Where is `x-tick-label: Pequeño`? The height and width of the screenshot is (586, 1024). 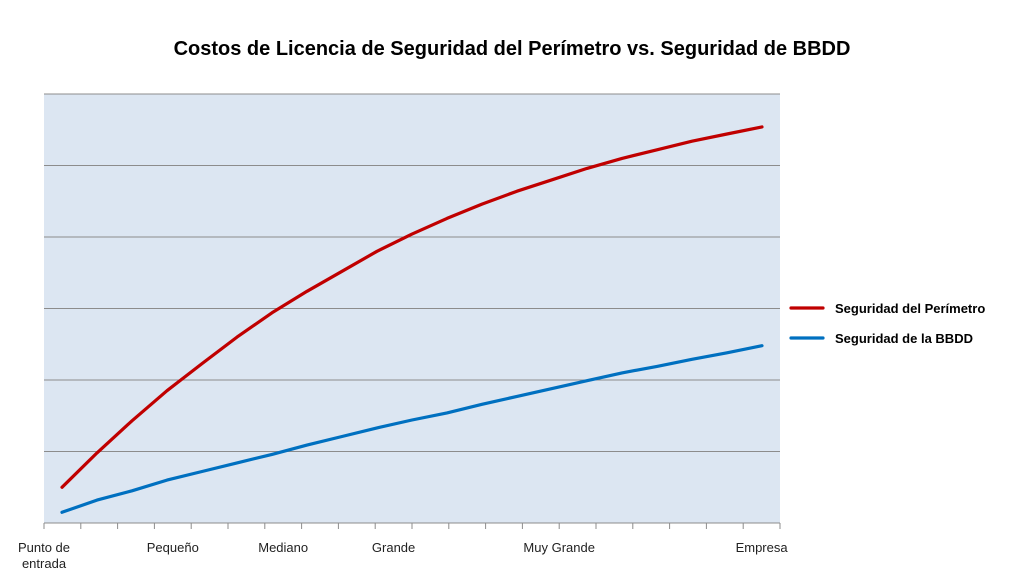
x-tick-label: Pequeño is located at coordinates (173, 547).